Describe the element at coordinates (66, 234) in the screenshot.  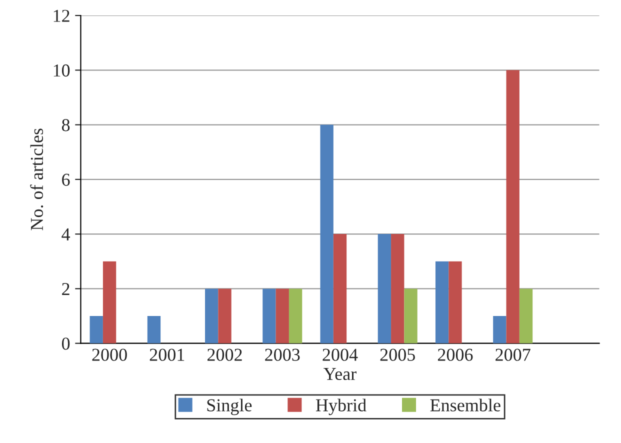
I see `y-tick-label: 4` at that location.